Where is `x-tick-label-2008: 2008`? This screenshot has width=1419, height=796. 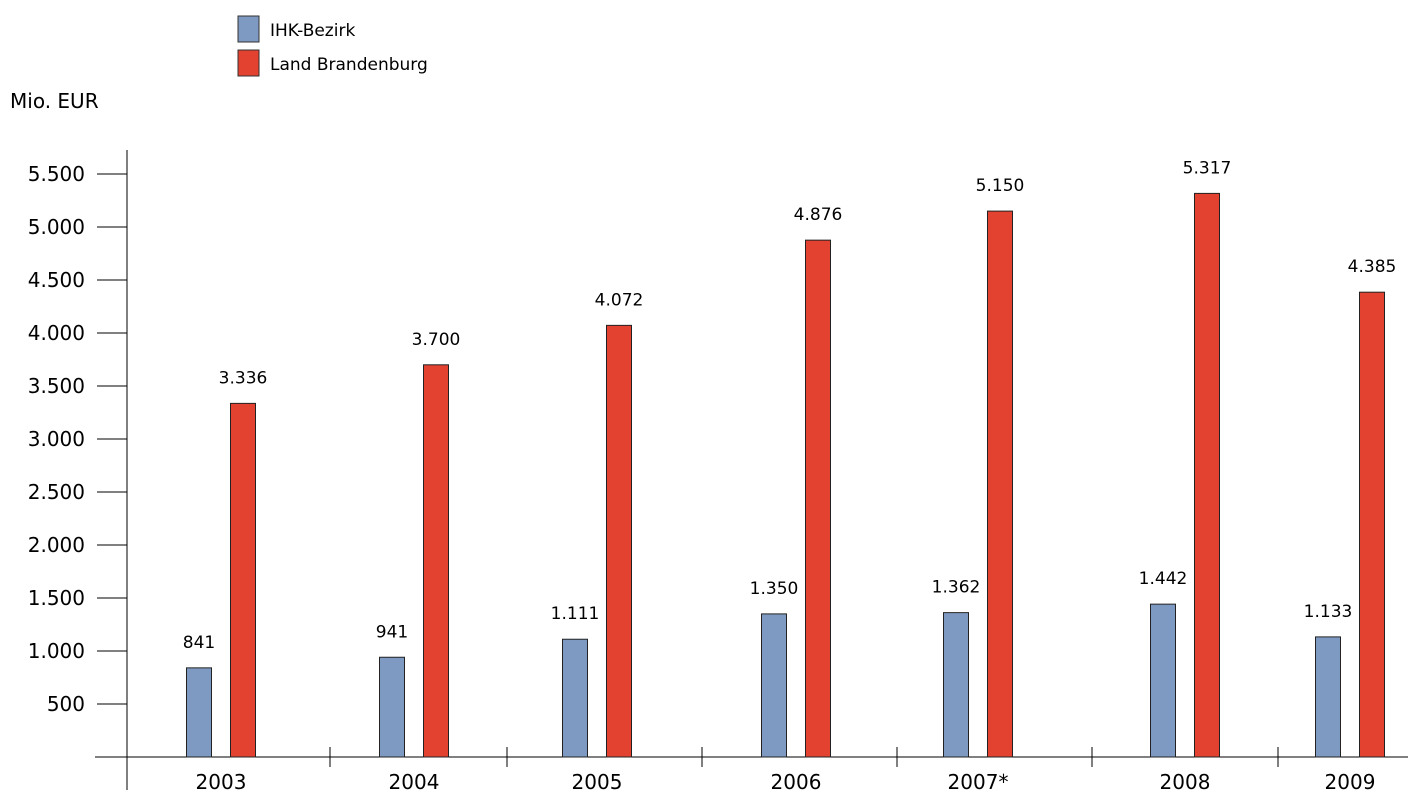 x-tick-label-2008: 2008 is located at coordinates (1185, 782).